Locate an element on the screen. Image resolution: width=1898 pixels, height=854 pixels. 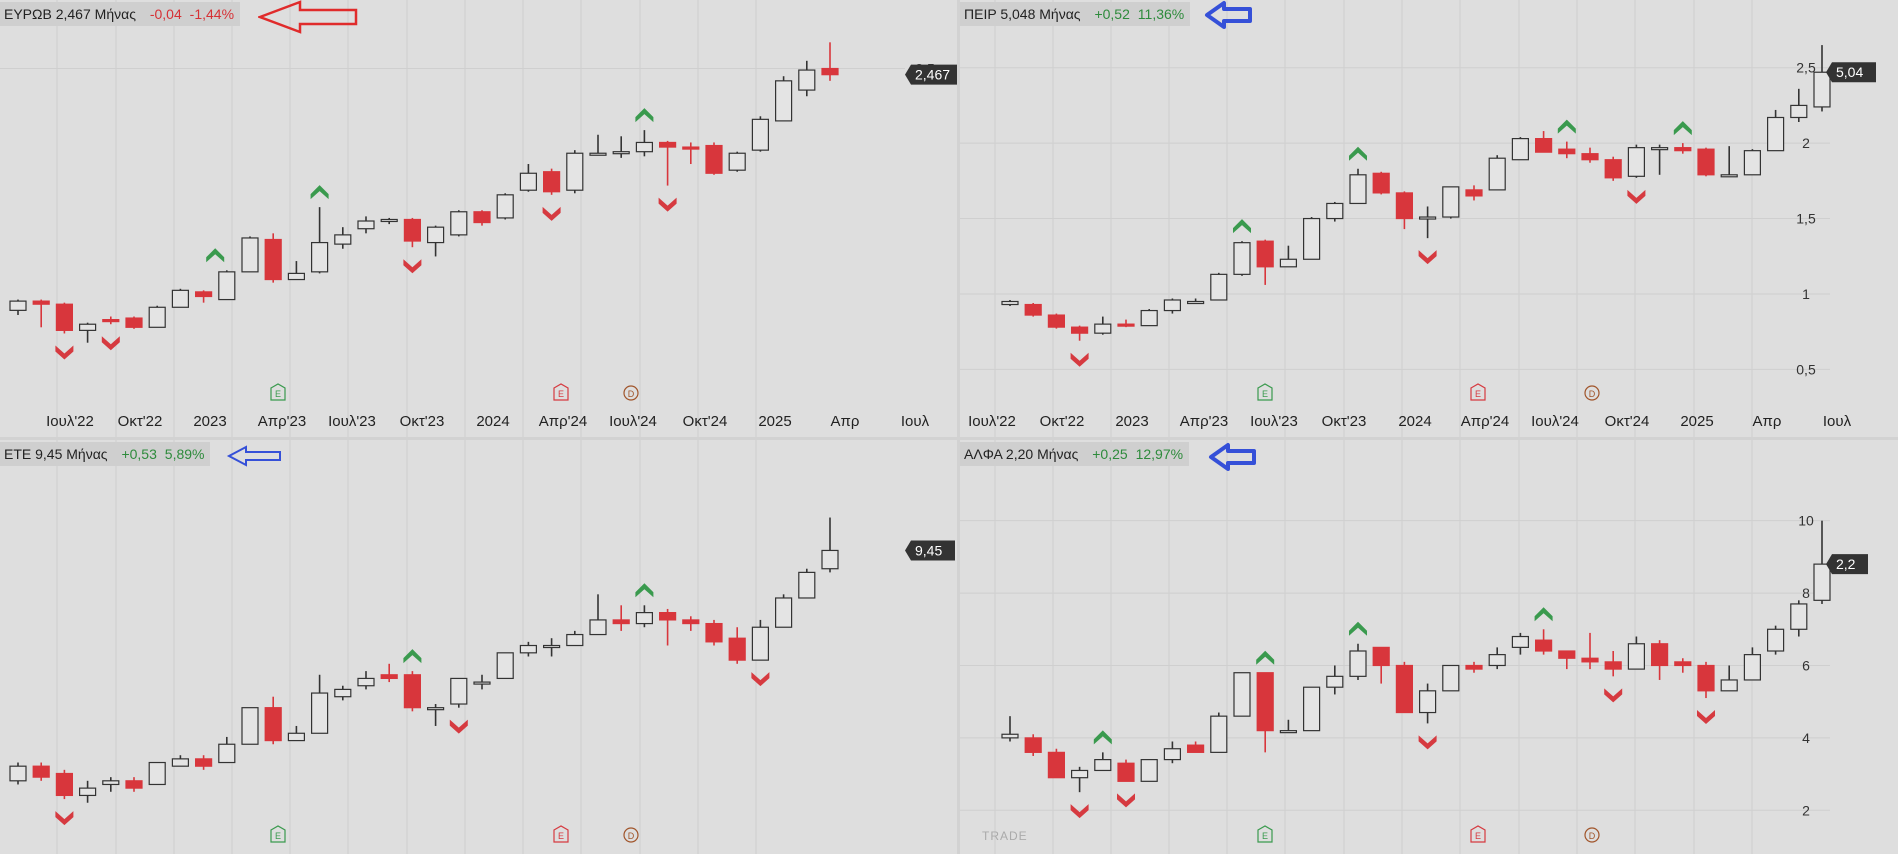
x-tick-label: Ιουλ is located at coordinates (915, 421).